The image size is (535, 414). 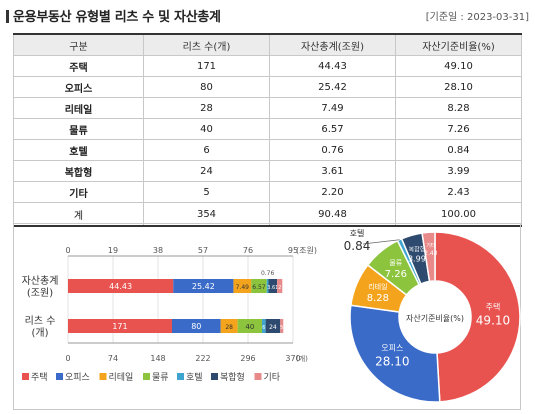 What do you see at coordinates (395, 263) in the screenshot?
I see `donut-slice-name: 물류` at bounding box center [395, 263].